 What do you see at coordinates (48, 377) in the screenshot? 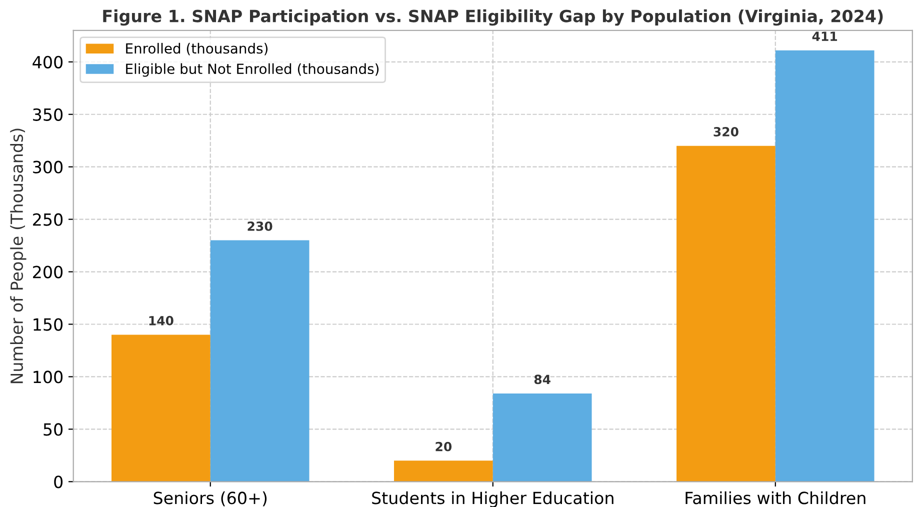
I see `y-tick-label: 100` at bounding box center [48, 377].